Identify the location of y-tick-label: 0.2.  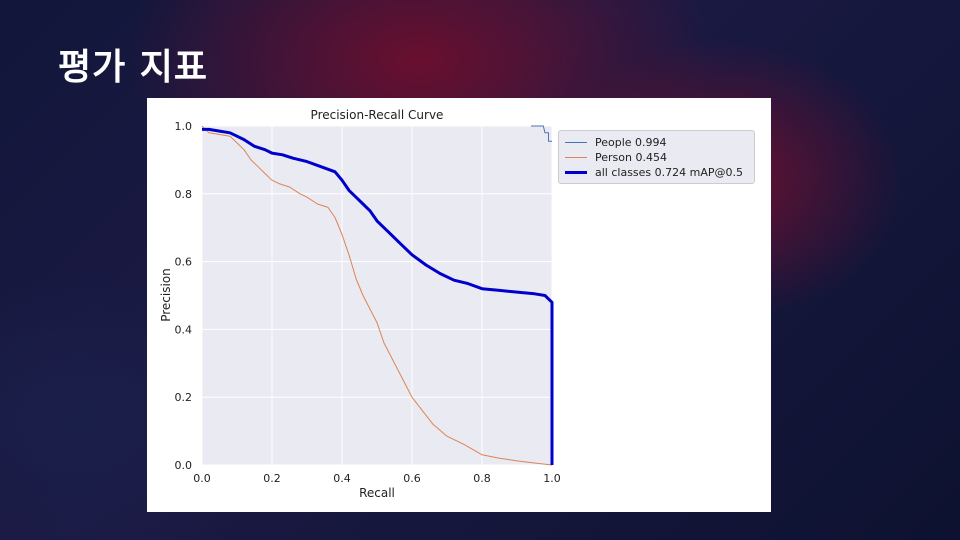
(184, 397).